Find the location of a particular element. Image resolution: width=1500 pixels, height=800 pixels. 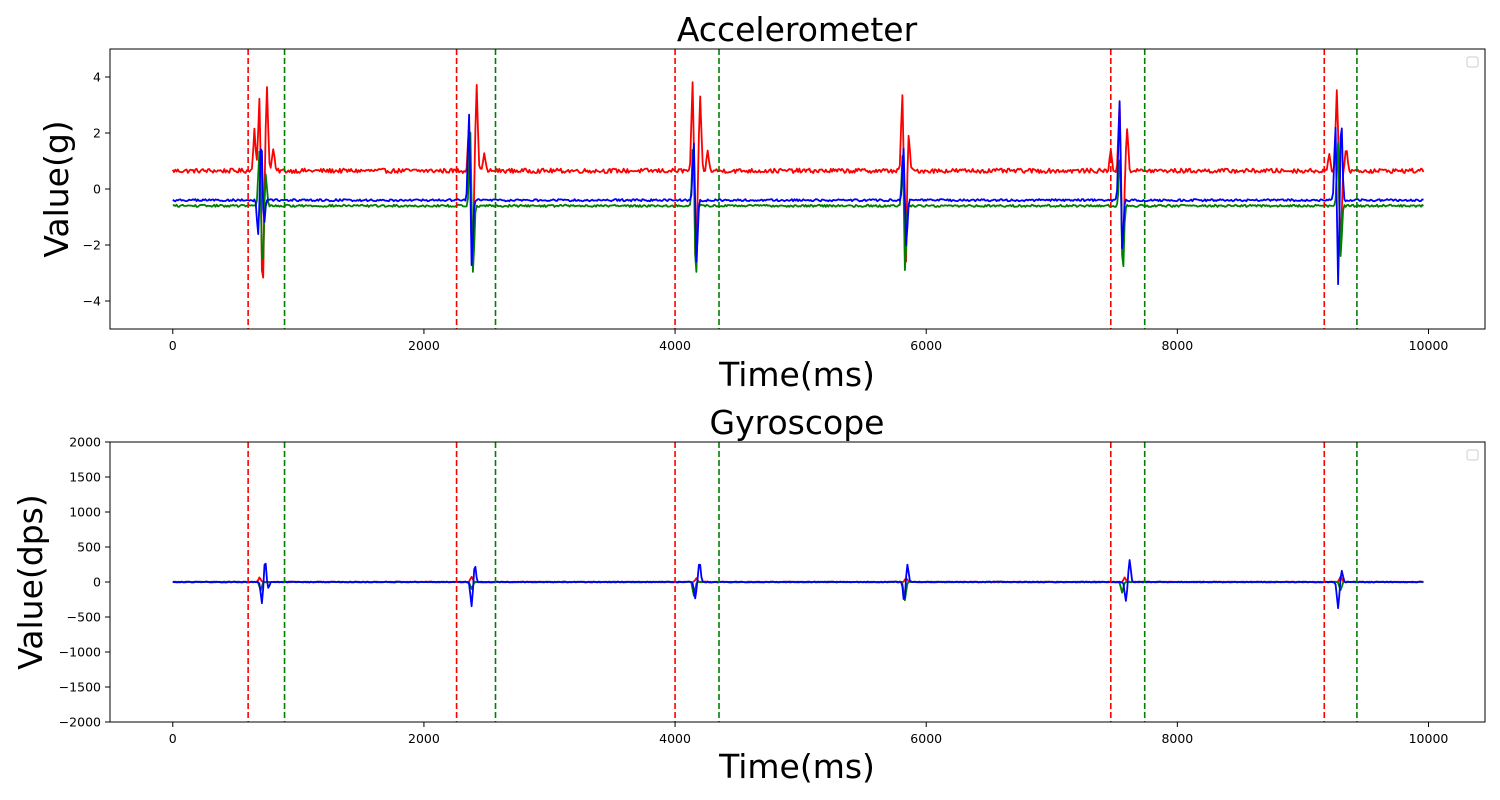

accelerometer-ytick-label: 2 is located at coordinates (97, 133).